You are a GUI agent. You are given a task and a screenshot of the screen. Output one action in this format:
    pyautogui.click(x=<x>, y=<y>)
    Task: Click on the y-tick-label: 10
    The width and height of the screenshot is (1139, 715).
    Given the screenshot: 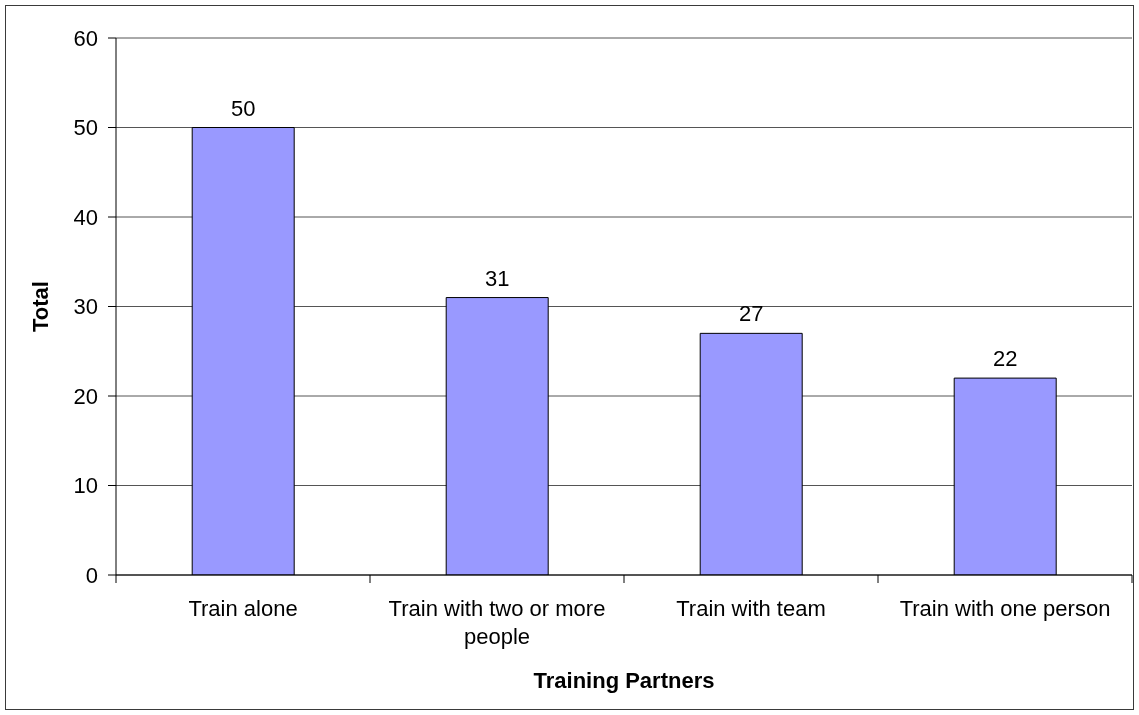 What is the action you would take?
    pyautogui.click(x=85, y=485)
    